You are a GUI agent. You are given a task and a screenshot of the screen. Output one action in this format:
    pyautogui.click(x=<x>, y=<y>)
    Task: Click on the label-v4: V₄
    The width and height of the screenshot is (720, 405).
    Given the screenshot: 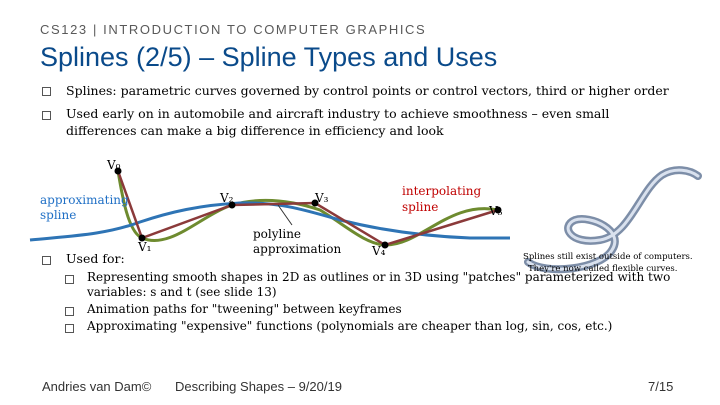 What is the action you would take?
    pyautogui.click(x=379, y=251)
    